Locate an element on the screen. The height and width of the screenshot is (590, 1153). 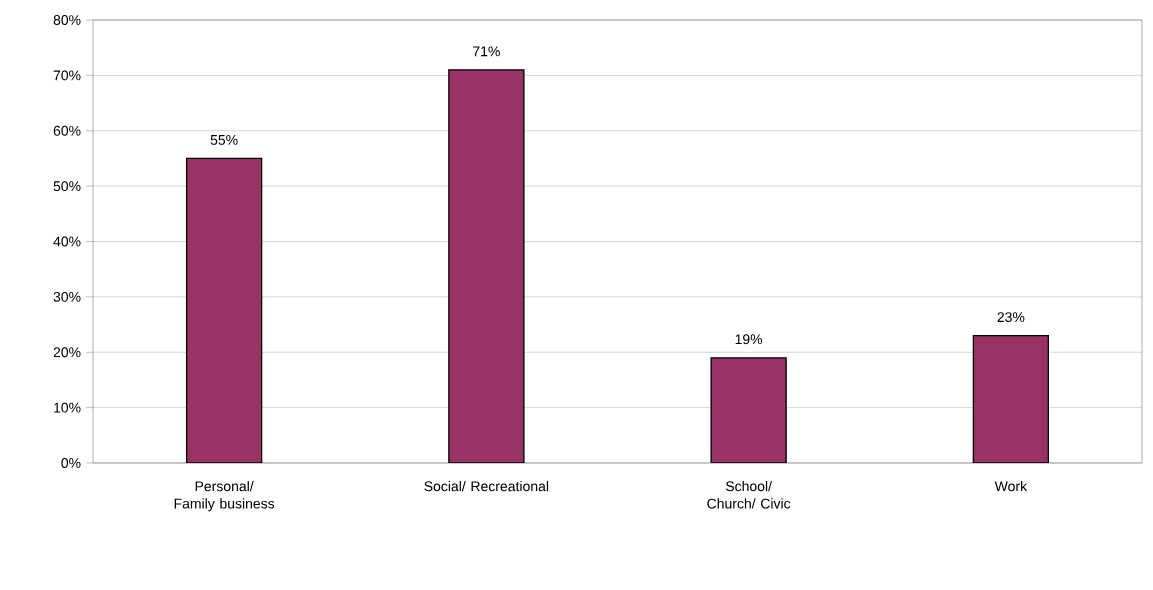
y-tick-label: 80% is located at coordinates (67, 20).